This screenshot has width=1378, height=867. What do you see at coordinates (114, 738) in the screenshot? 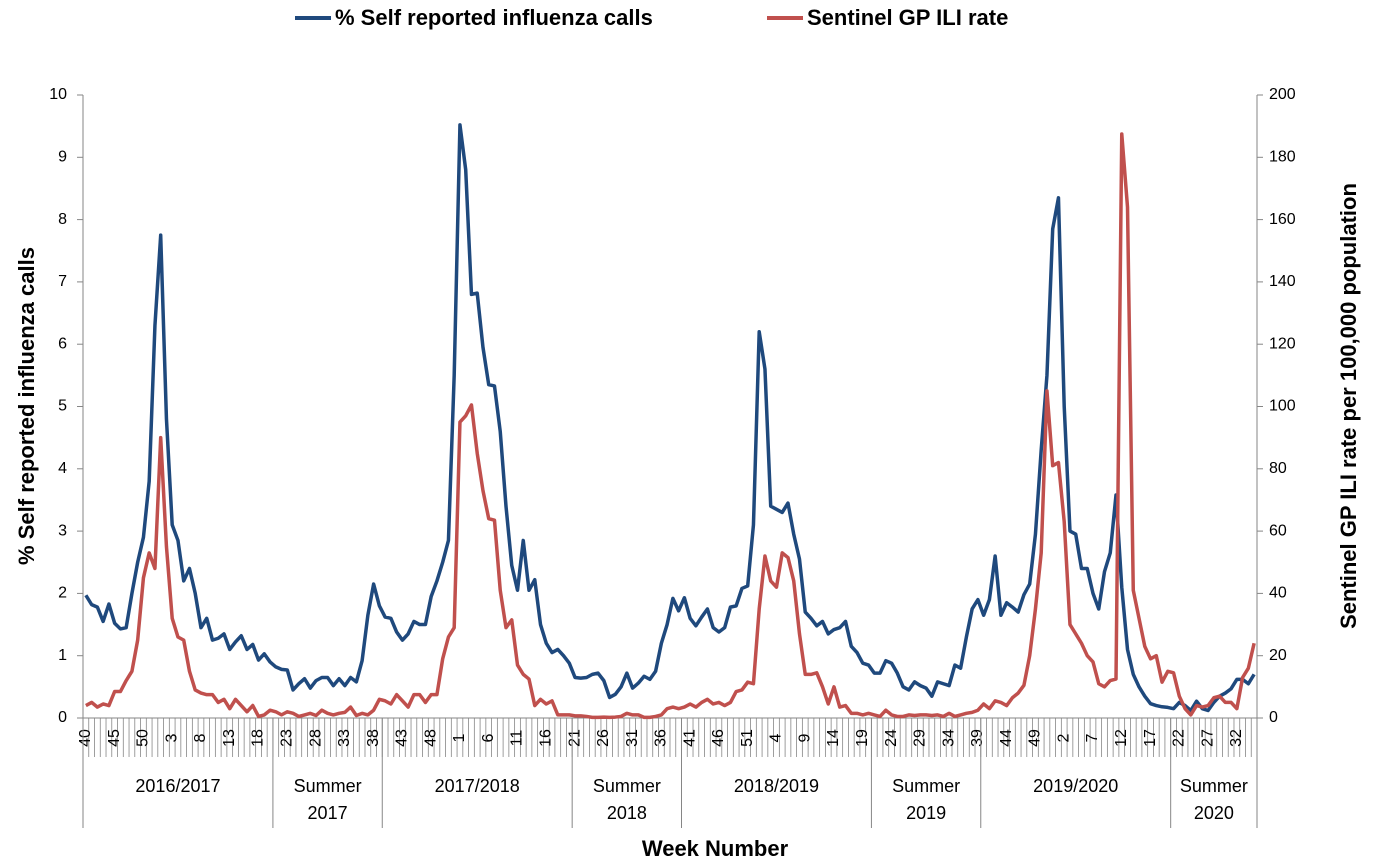
I see `x-tick-label: 45` at bounding box center [114, 738].